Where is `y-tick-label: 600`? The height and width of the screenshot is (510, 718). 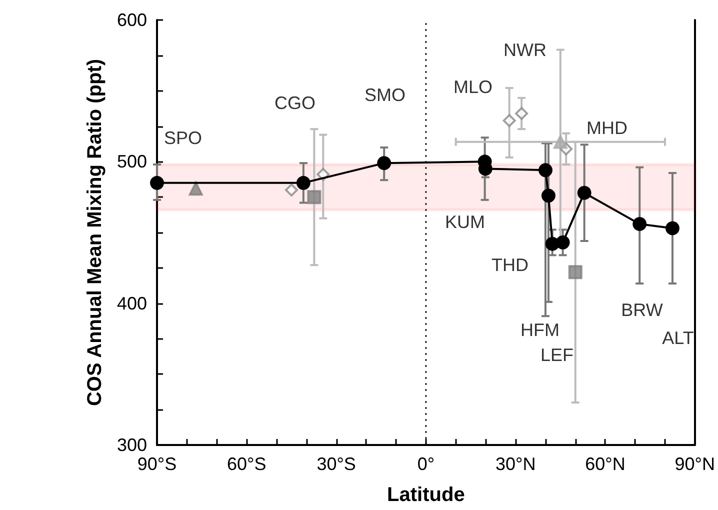 y-tick-label: 600 is located at coordinates (131, 20).